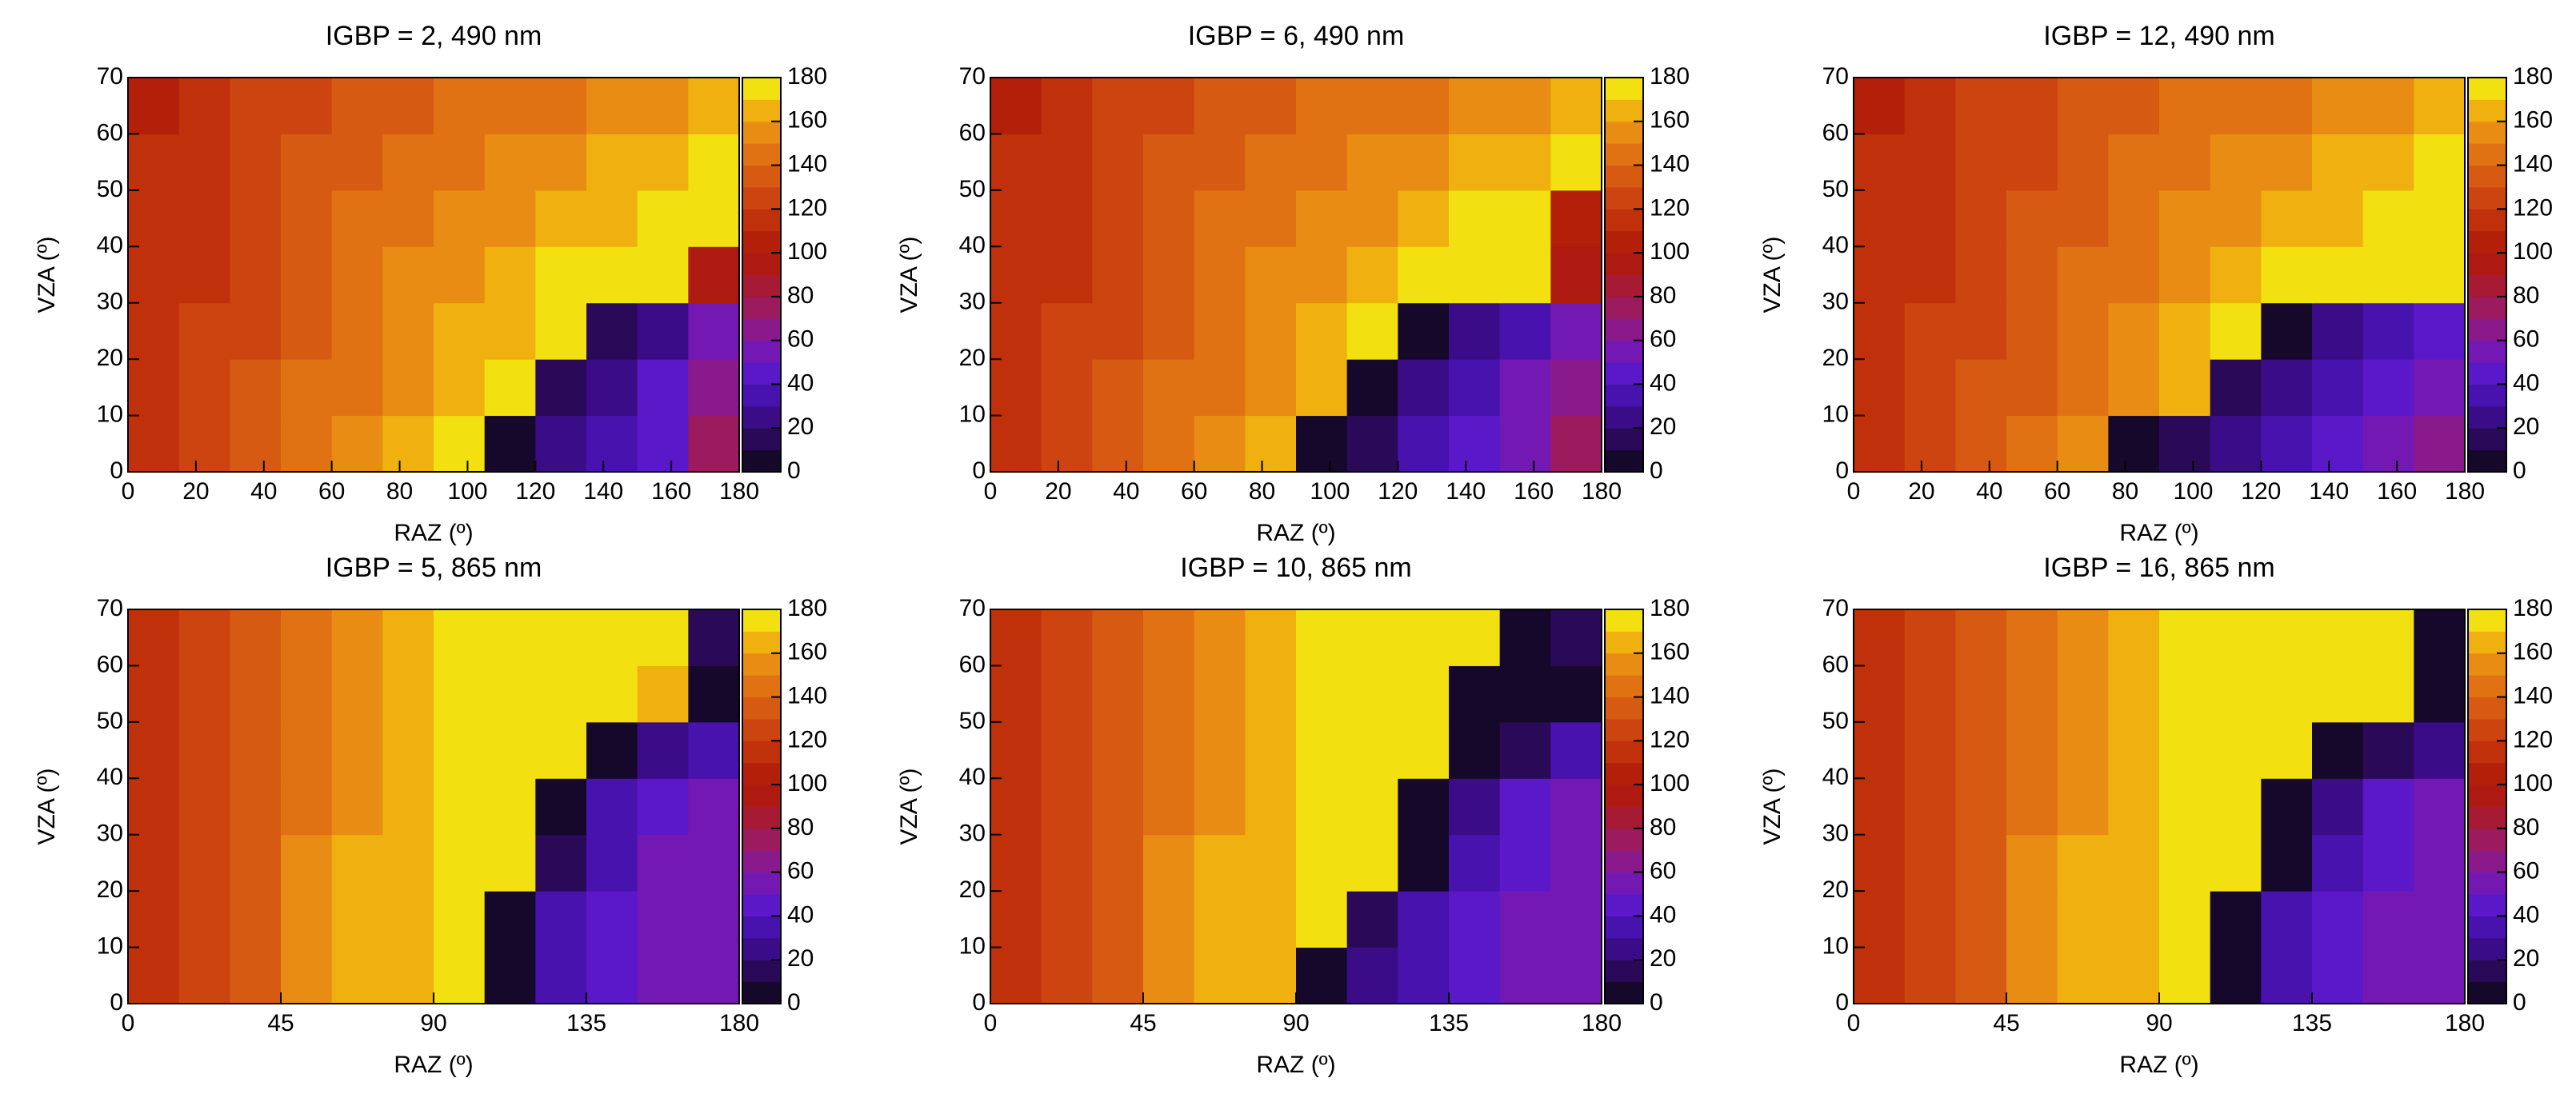  Describe the element at coordinates (1835, 358) in the screenshot. I see `y-tick-label: 20` at that location.